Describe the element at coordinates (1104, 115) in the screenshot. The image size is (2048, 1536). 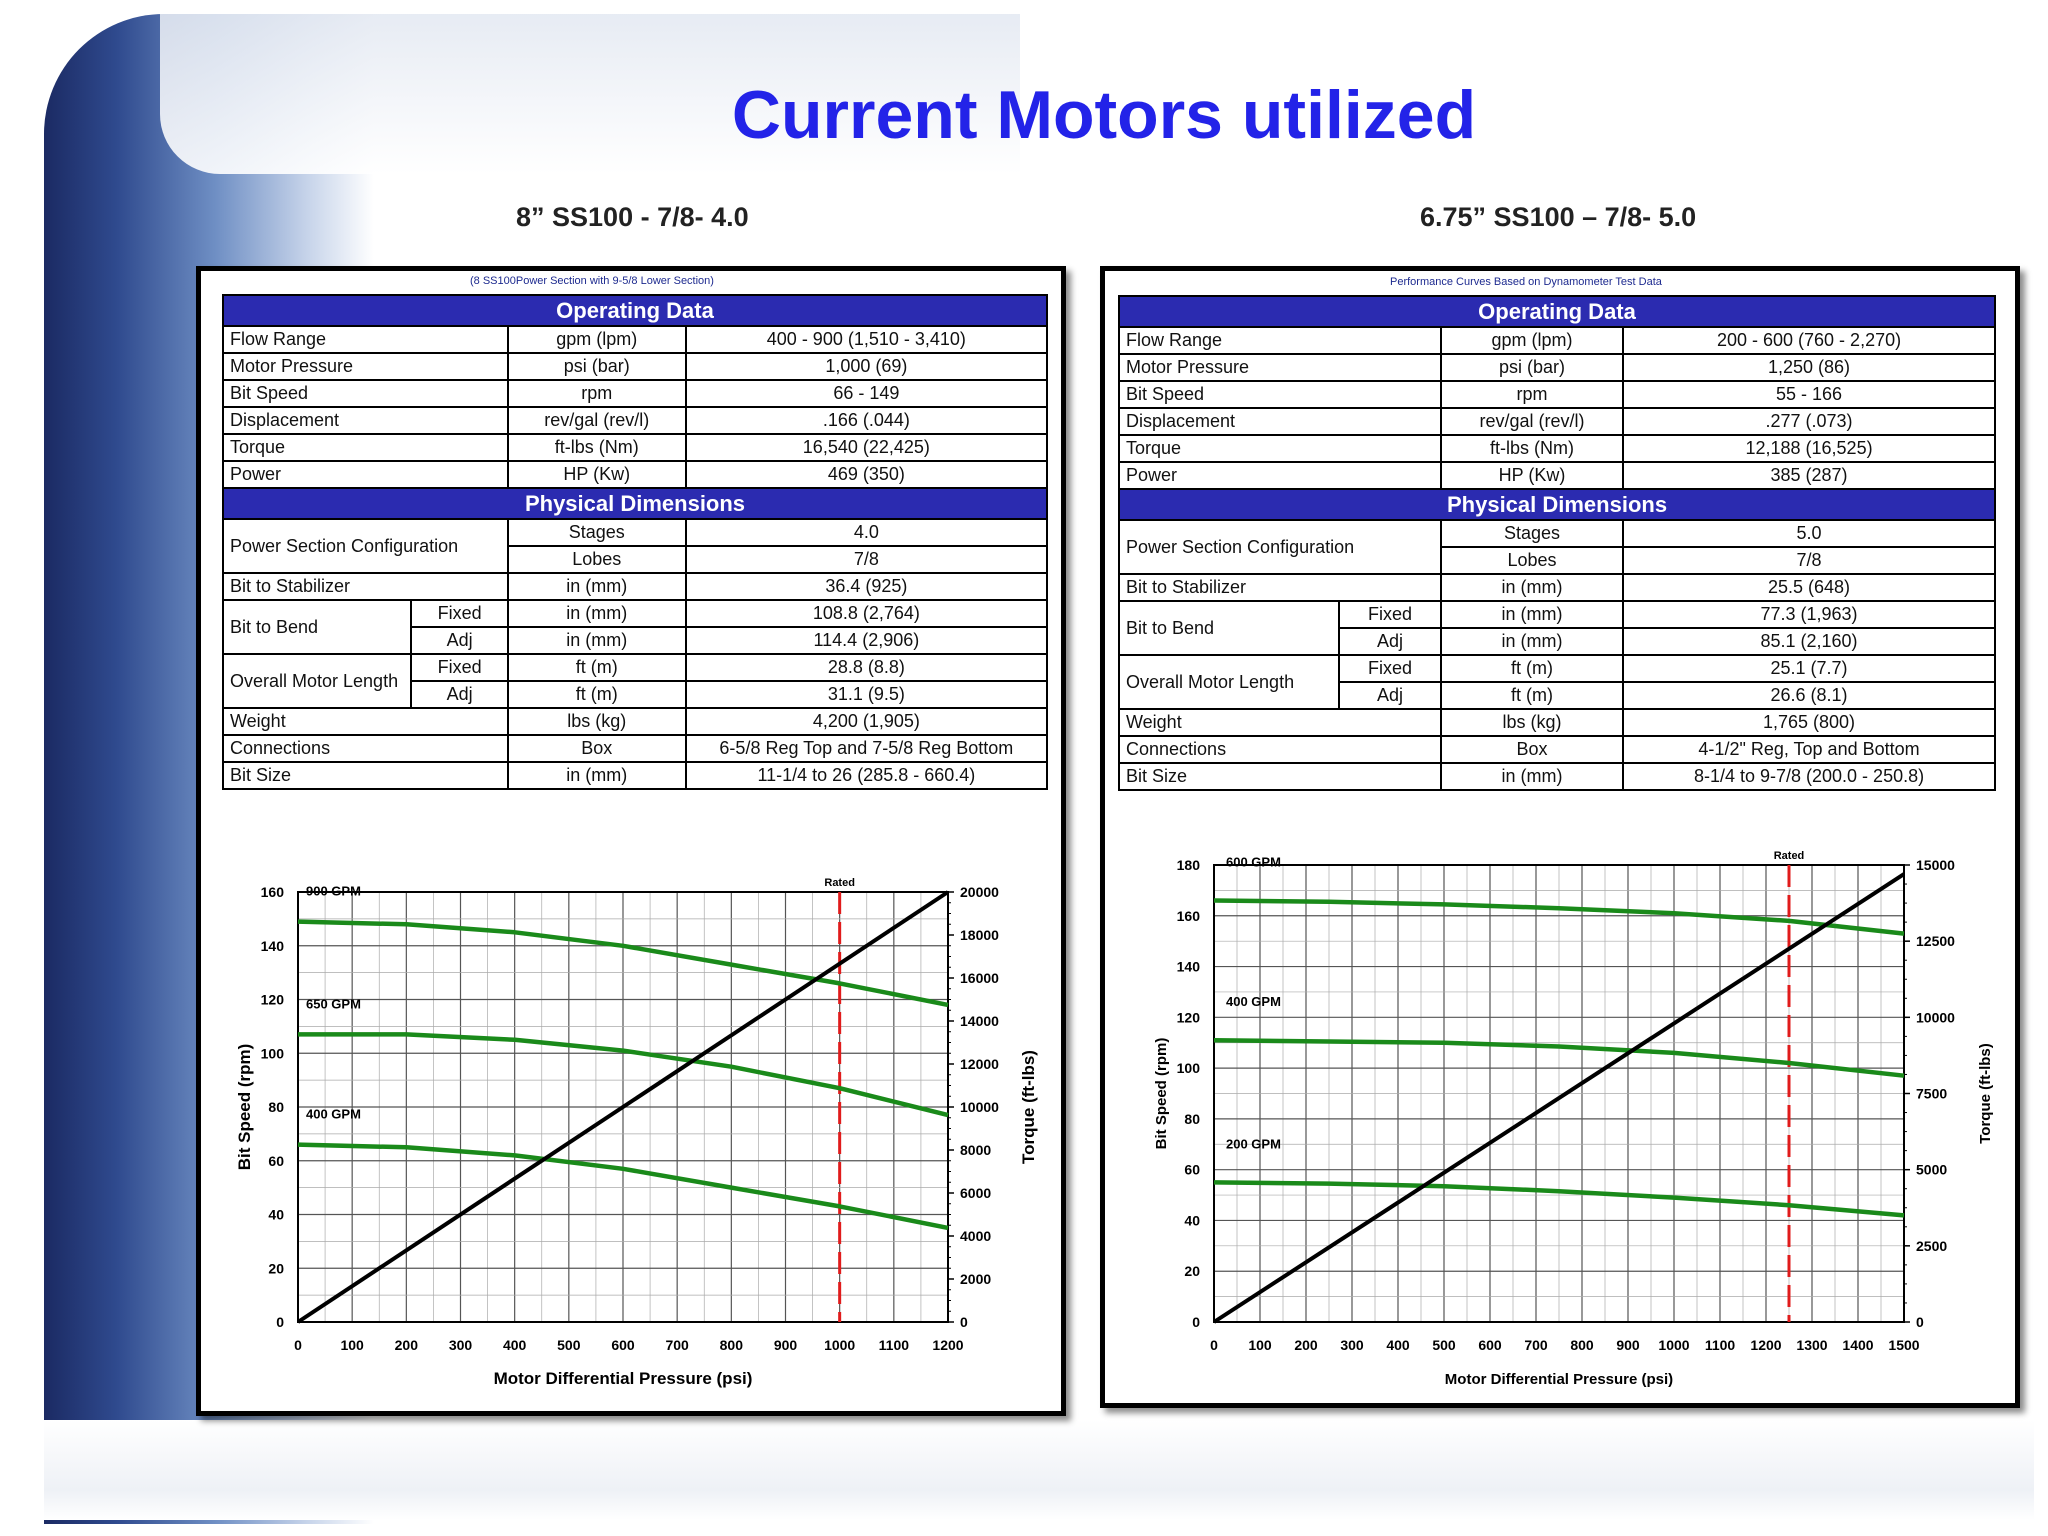
I see `slide-title: Current Motors utilized` at that location.